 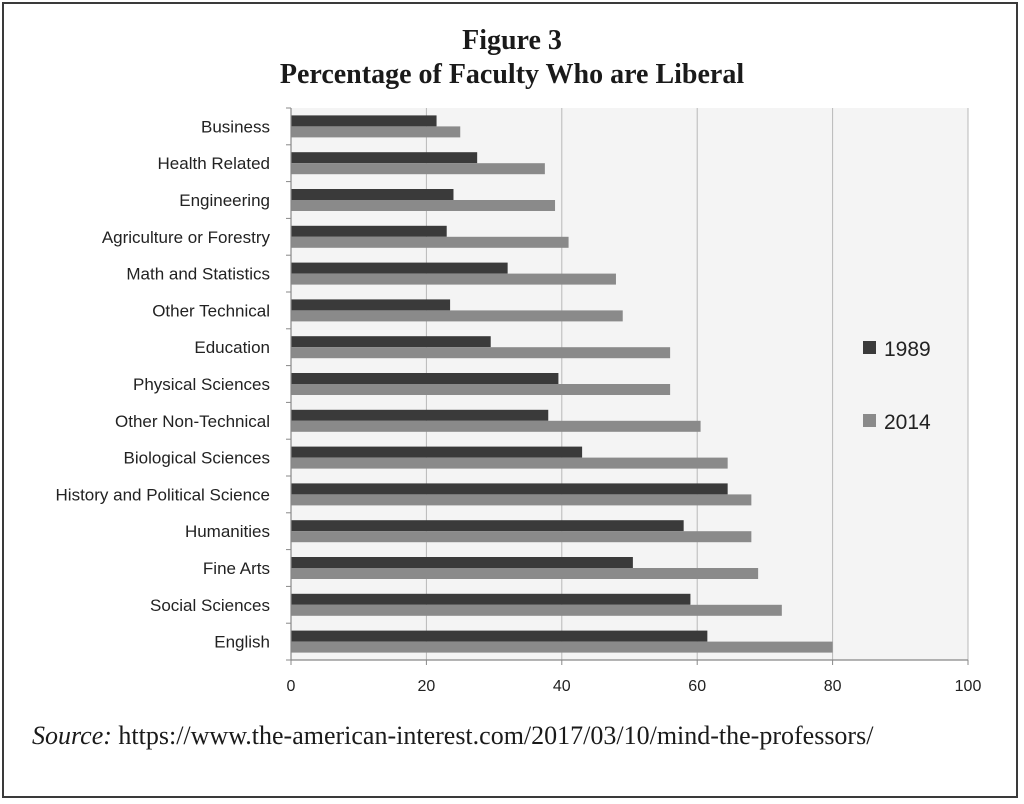 What do you see at coordinates (192, 421) in the screenshot?
I see `category-label: Other Non-Technical` at bounding box center [192, 421].